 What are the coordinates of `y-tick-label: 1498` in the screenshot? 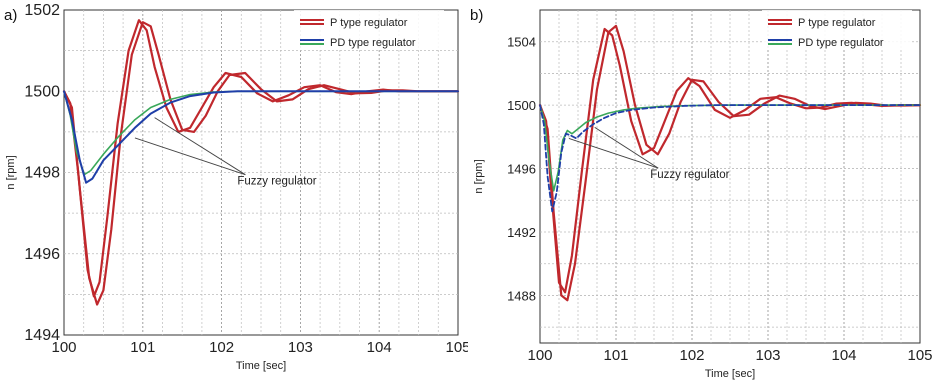 It's located at (42, 173).